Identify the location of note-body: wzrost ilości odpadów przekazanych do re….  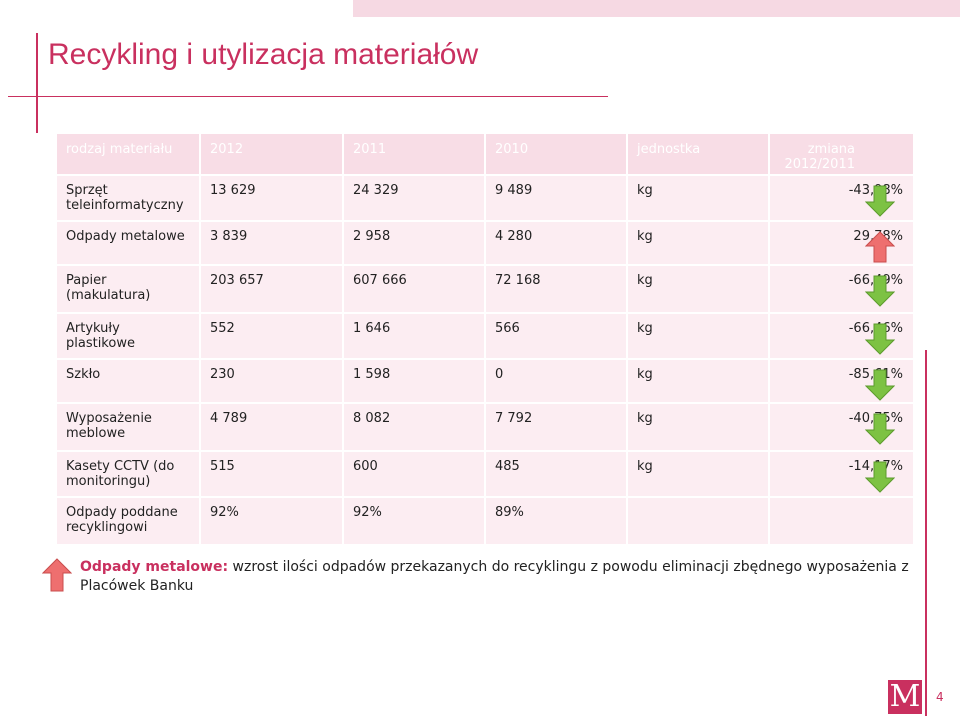
(494, 576).